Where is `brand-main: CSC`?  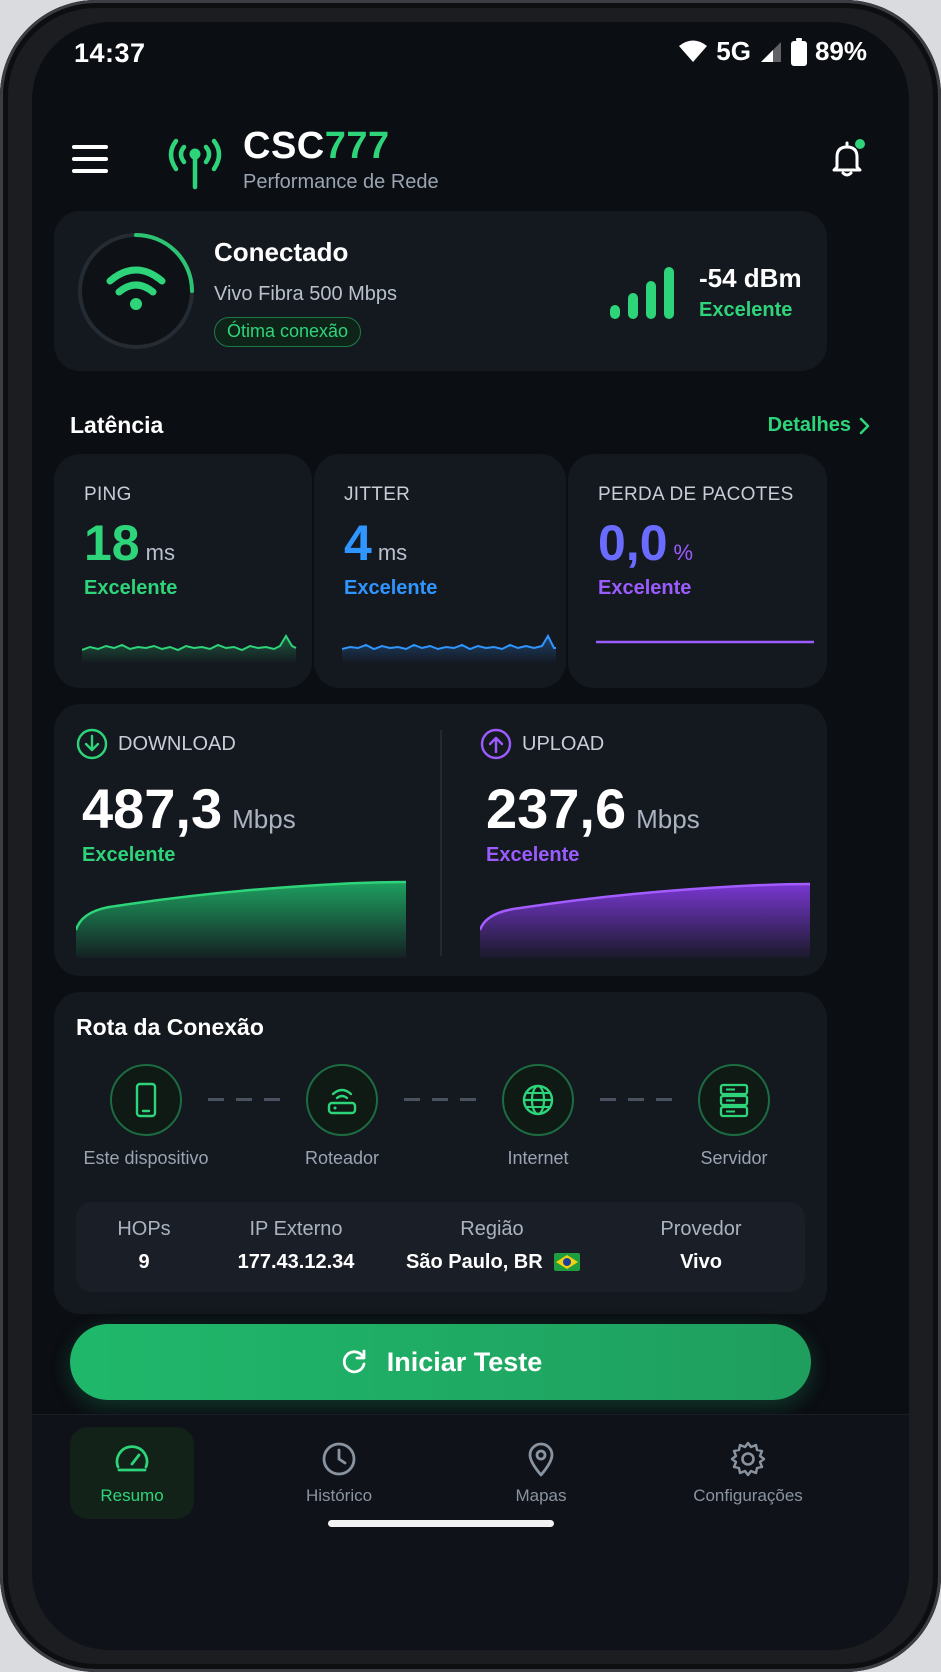
brand-main: CSC is located at coordinates (284, 146).